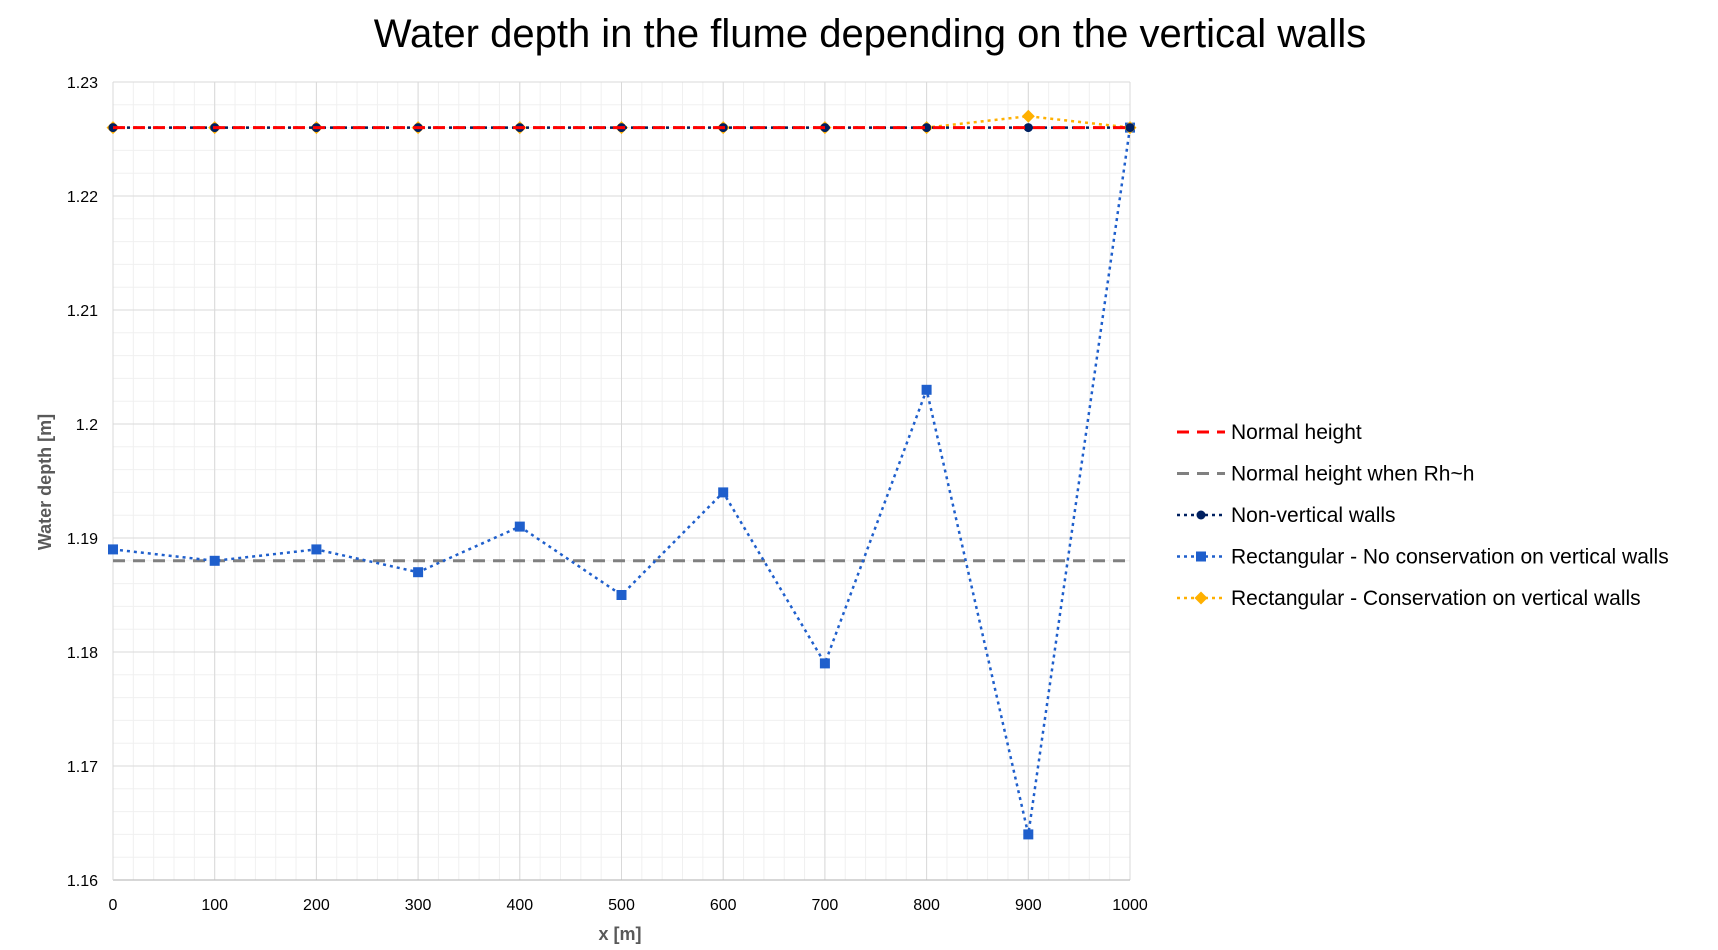  Describe the element at coordinates (82, 881) in the screenshot. I see `y-tick-label: 1.16` at that location.